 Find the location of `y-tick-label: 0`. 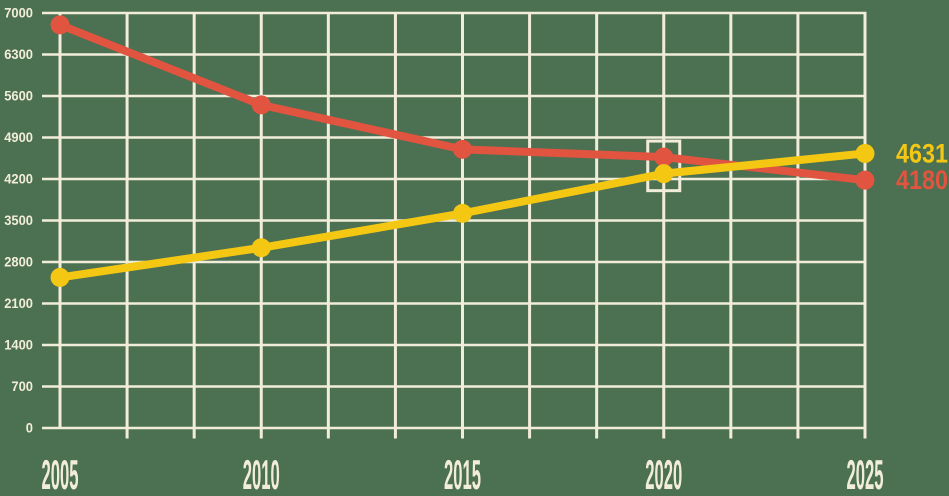

y-tick-label: 0 is located at coordinates (29, 428).